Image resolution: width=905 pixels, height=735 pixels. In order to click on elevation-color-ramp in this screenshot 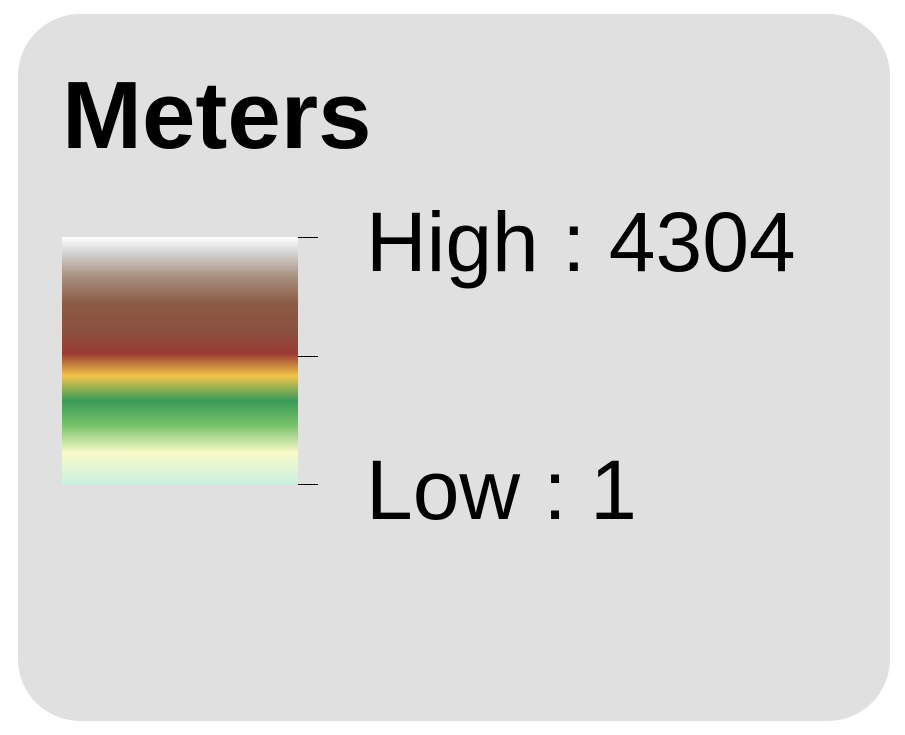, I will do `click(180, 361)`.